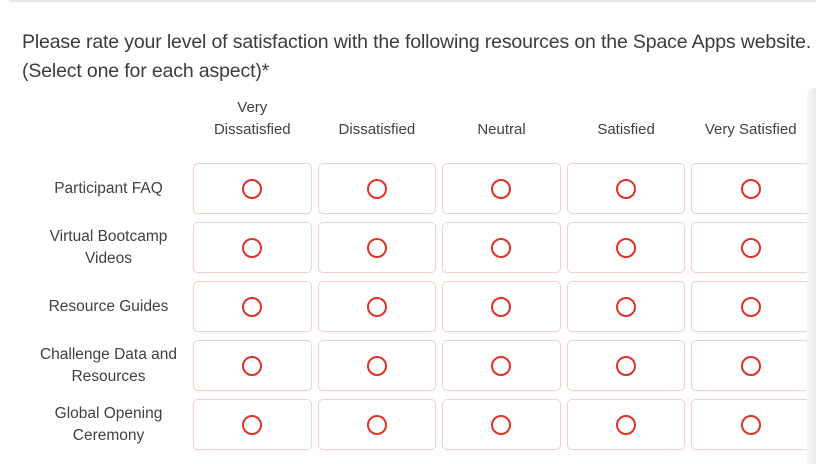  Describe the element at coordinates (108, 306) in the screenshot. I see `row-label: Resource Guides` at that location.